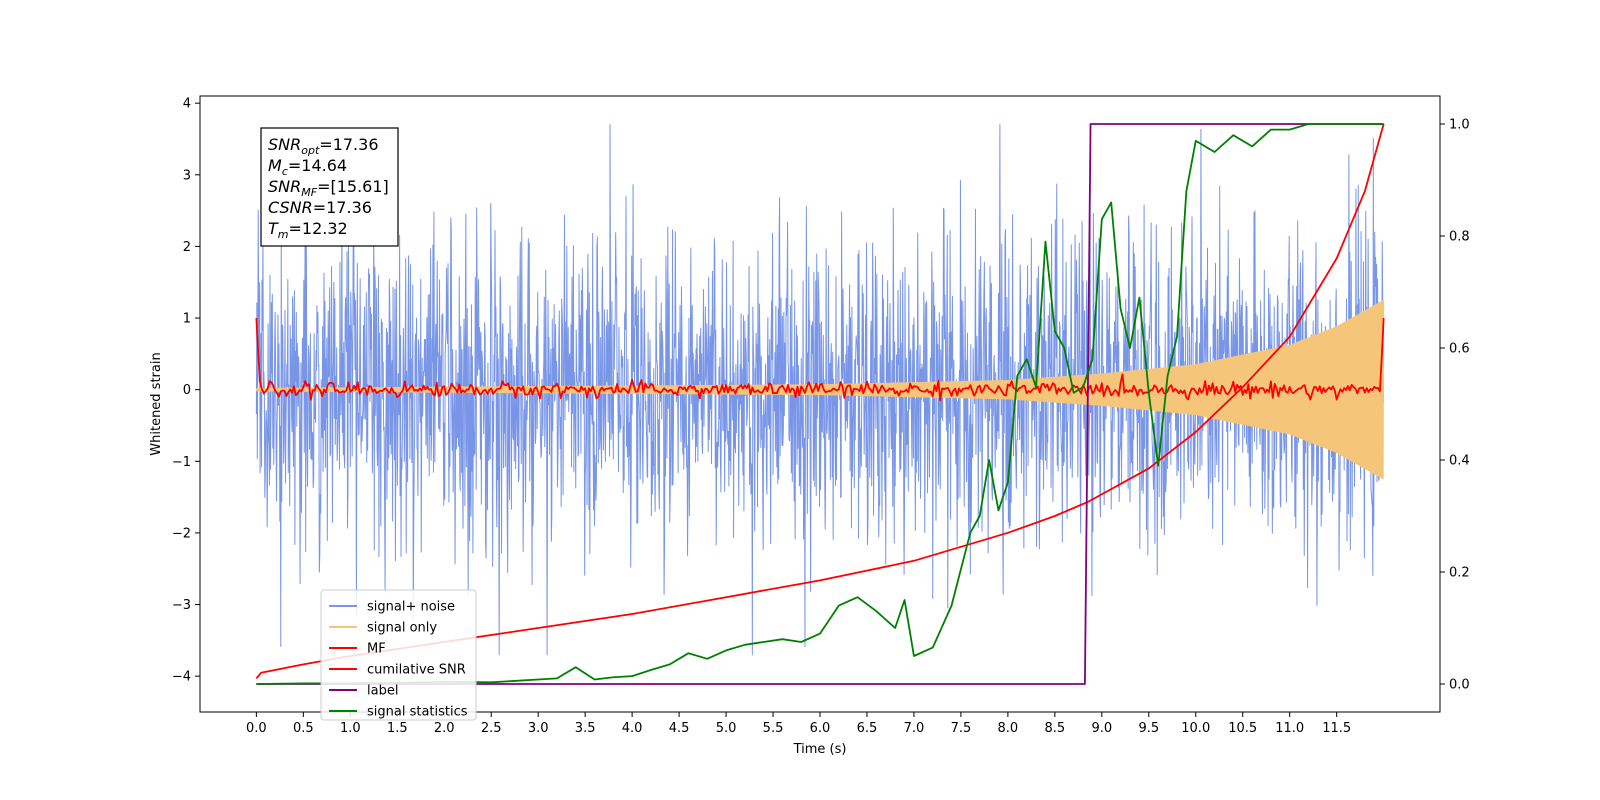  I want to click on x-tick-label: 5.0, so click(726, 728).